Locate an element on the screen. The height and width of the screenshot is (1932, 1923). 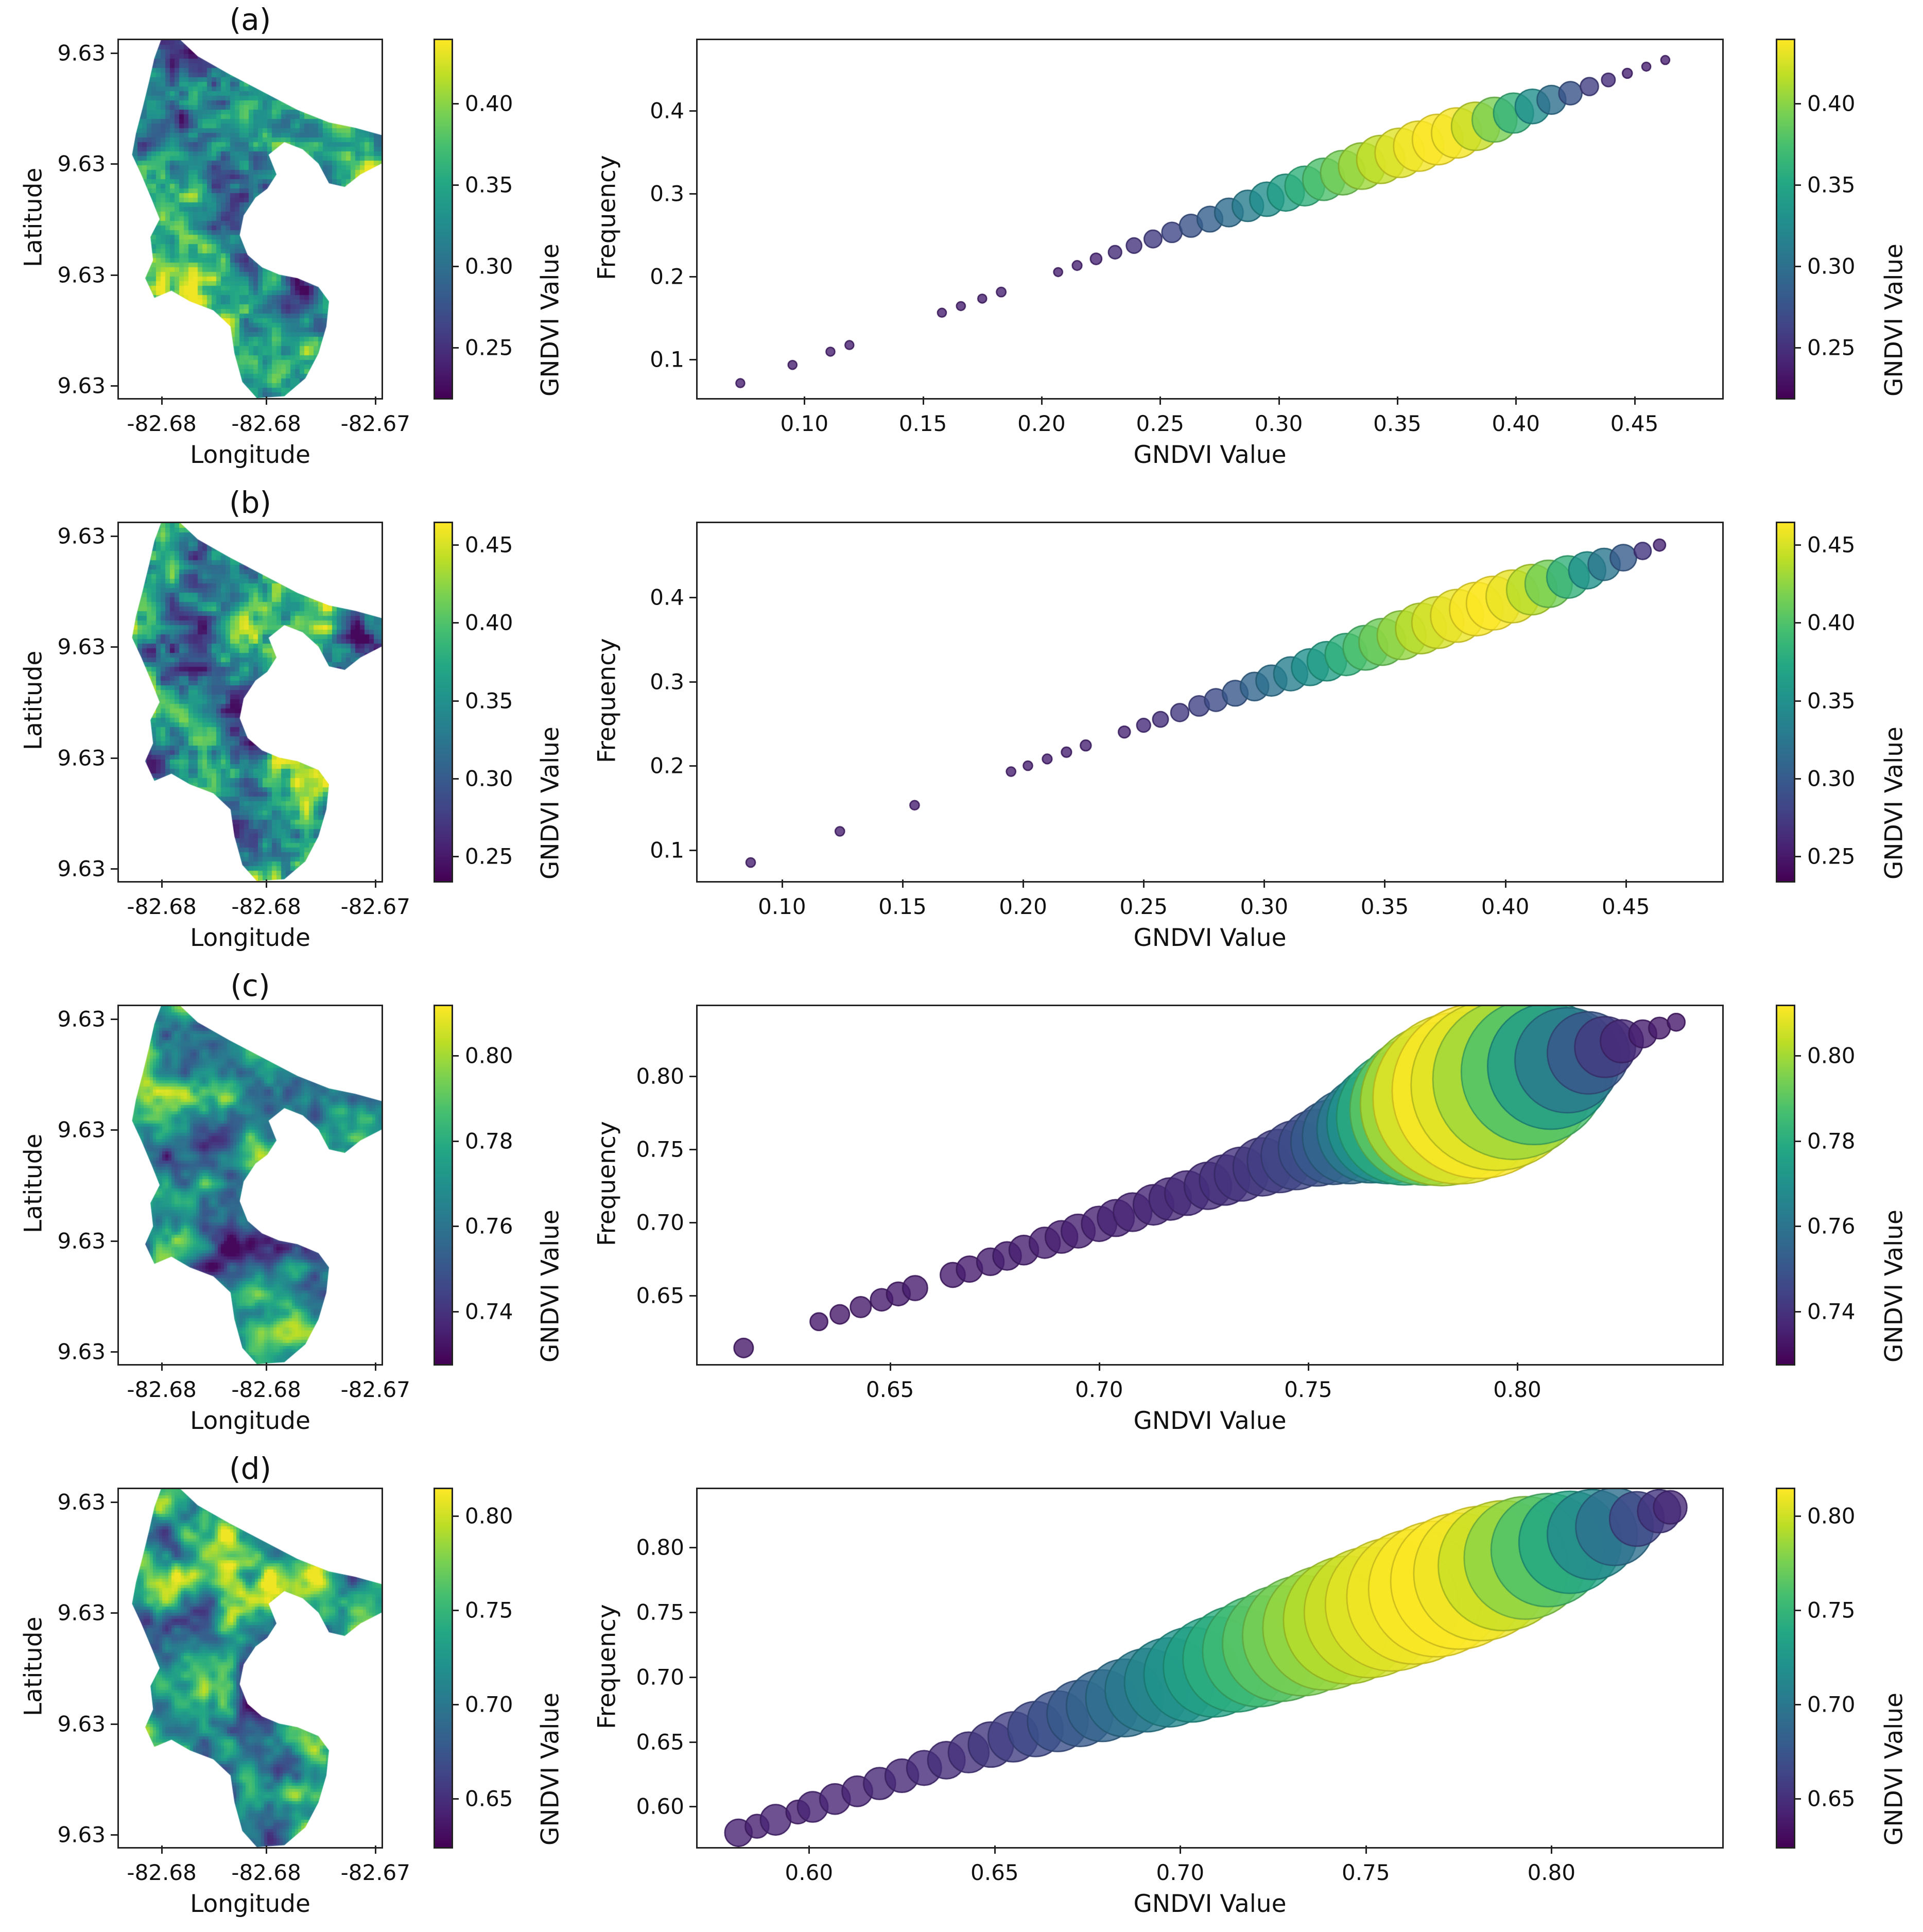
scatter-colorbar-tick-label: 0.76 is located at coordinates (1832, 1226).